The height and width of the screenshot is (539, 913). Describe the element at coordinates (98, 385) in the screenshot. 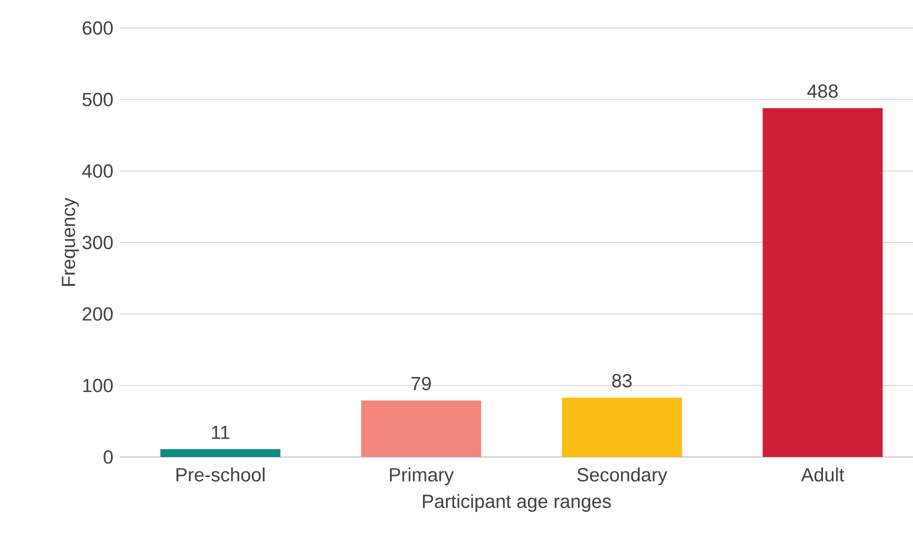

I see `y-tick-label: 100` at that location.